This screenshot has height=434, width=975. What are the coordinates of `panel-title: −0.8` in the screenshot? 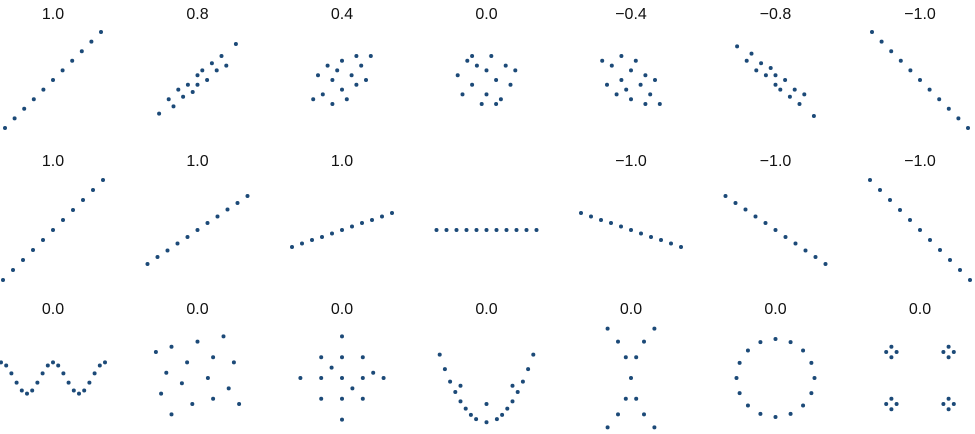 It's located at (776, 14).